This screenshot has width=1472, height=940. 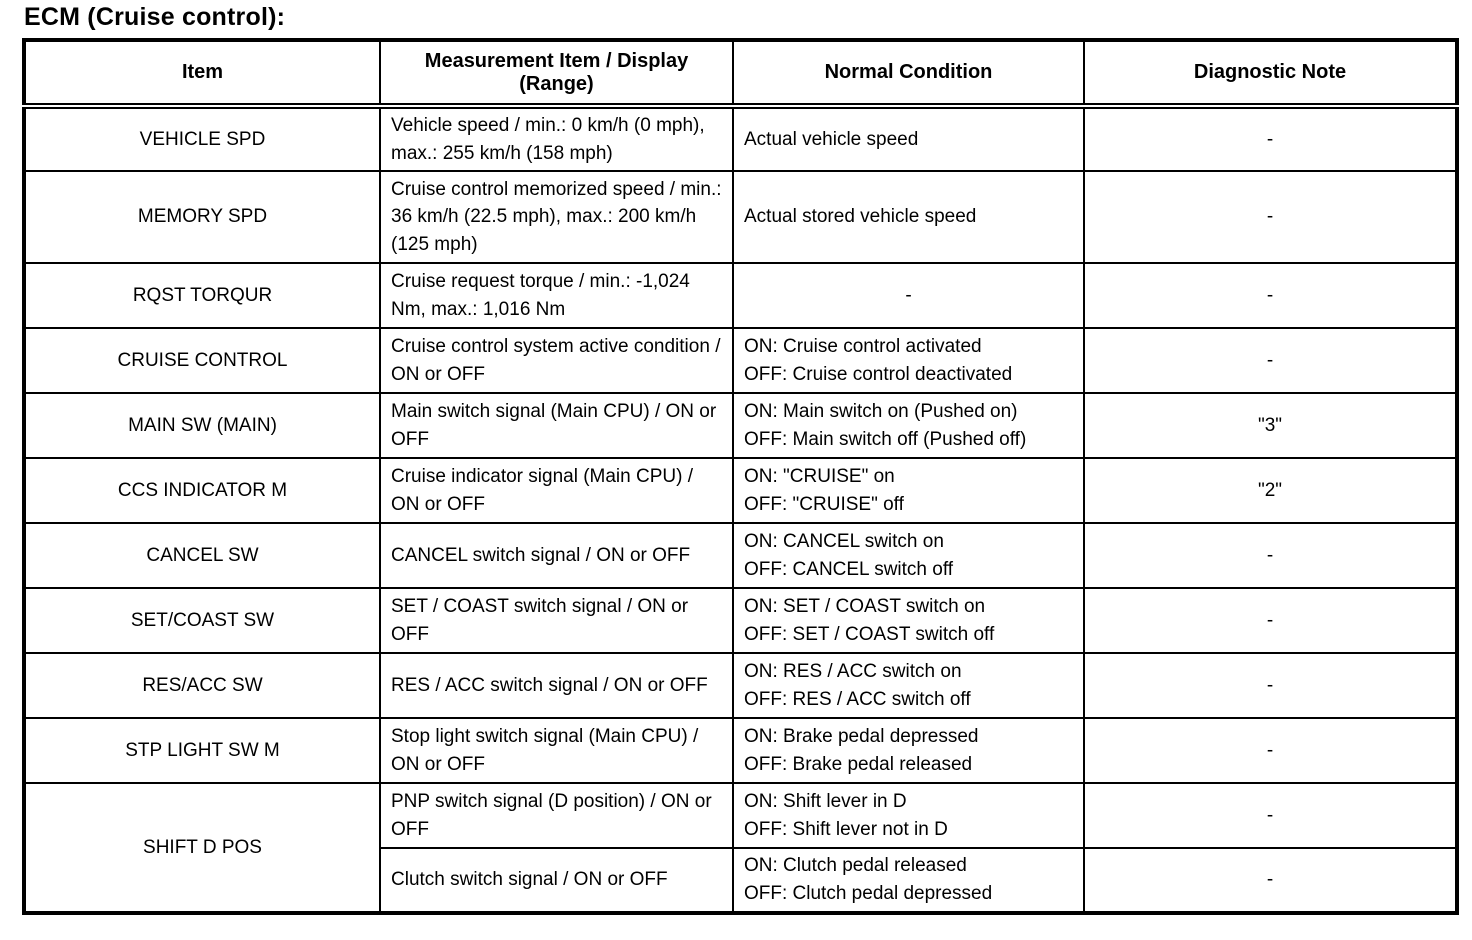 What do you see at coordinates (556, 555) in the screenshot?
I see `cell-measurement: CANCEL switch signal / ON or OFF` at bounding box center [556, 555].